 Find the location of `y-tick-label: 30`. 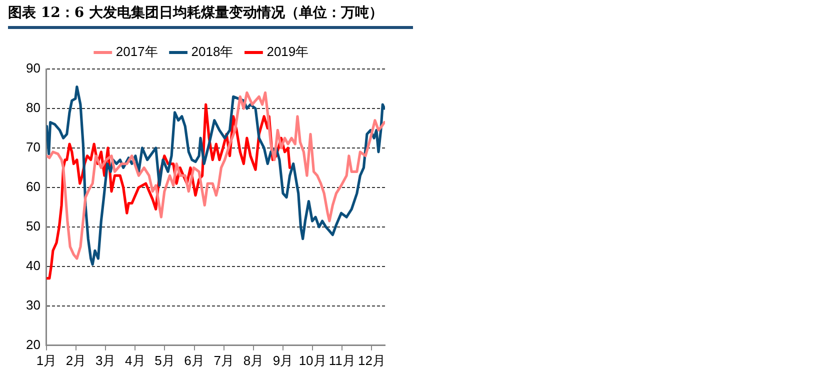

y-tick-label: 30 is located at coordinates (33, 304).